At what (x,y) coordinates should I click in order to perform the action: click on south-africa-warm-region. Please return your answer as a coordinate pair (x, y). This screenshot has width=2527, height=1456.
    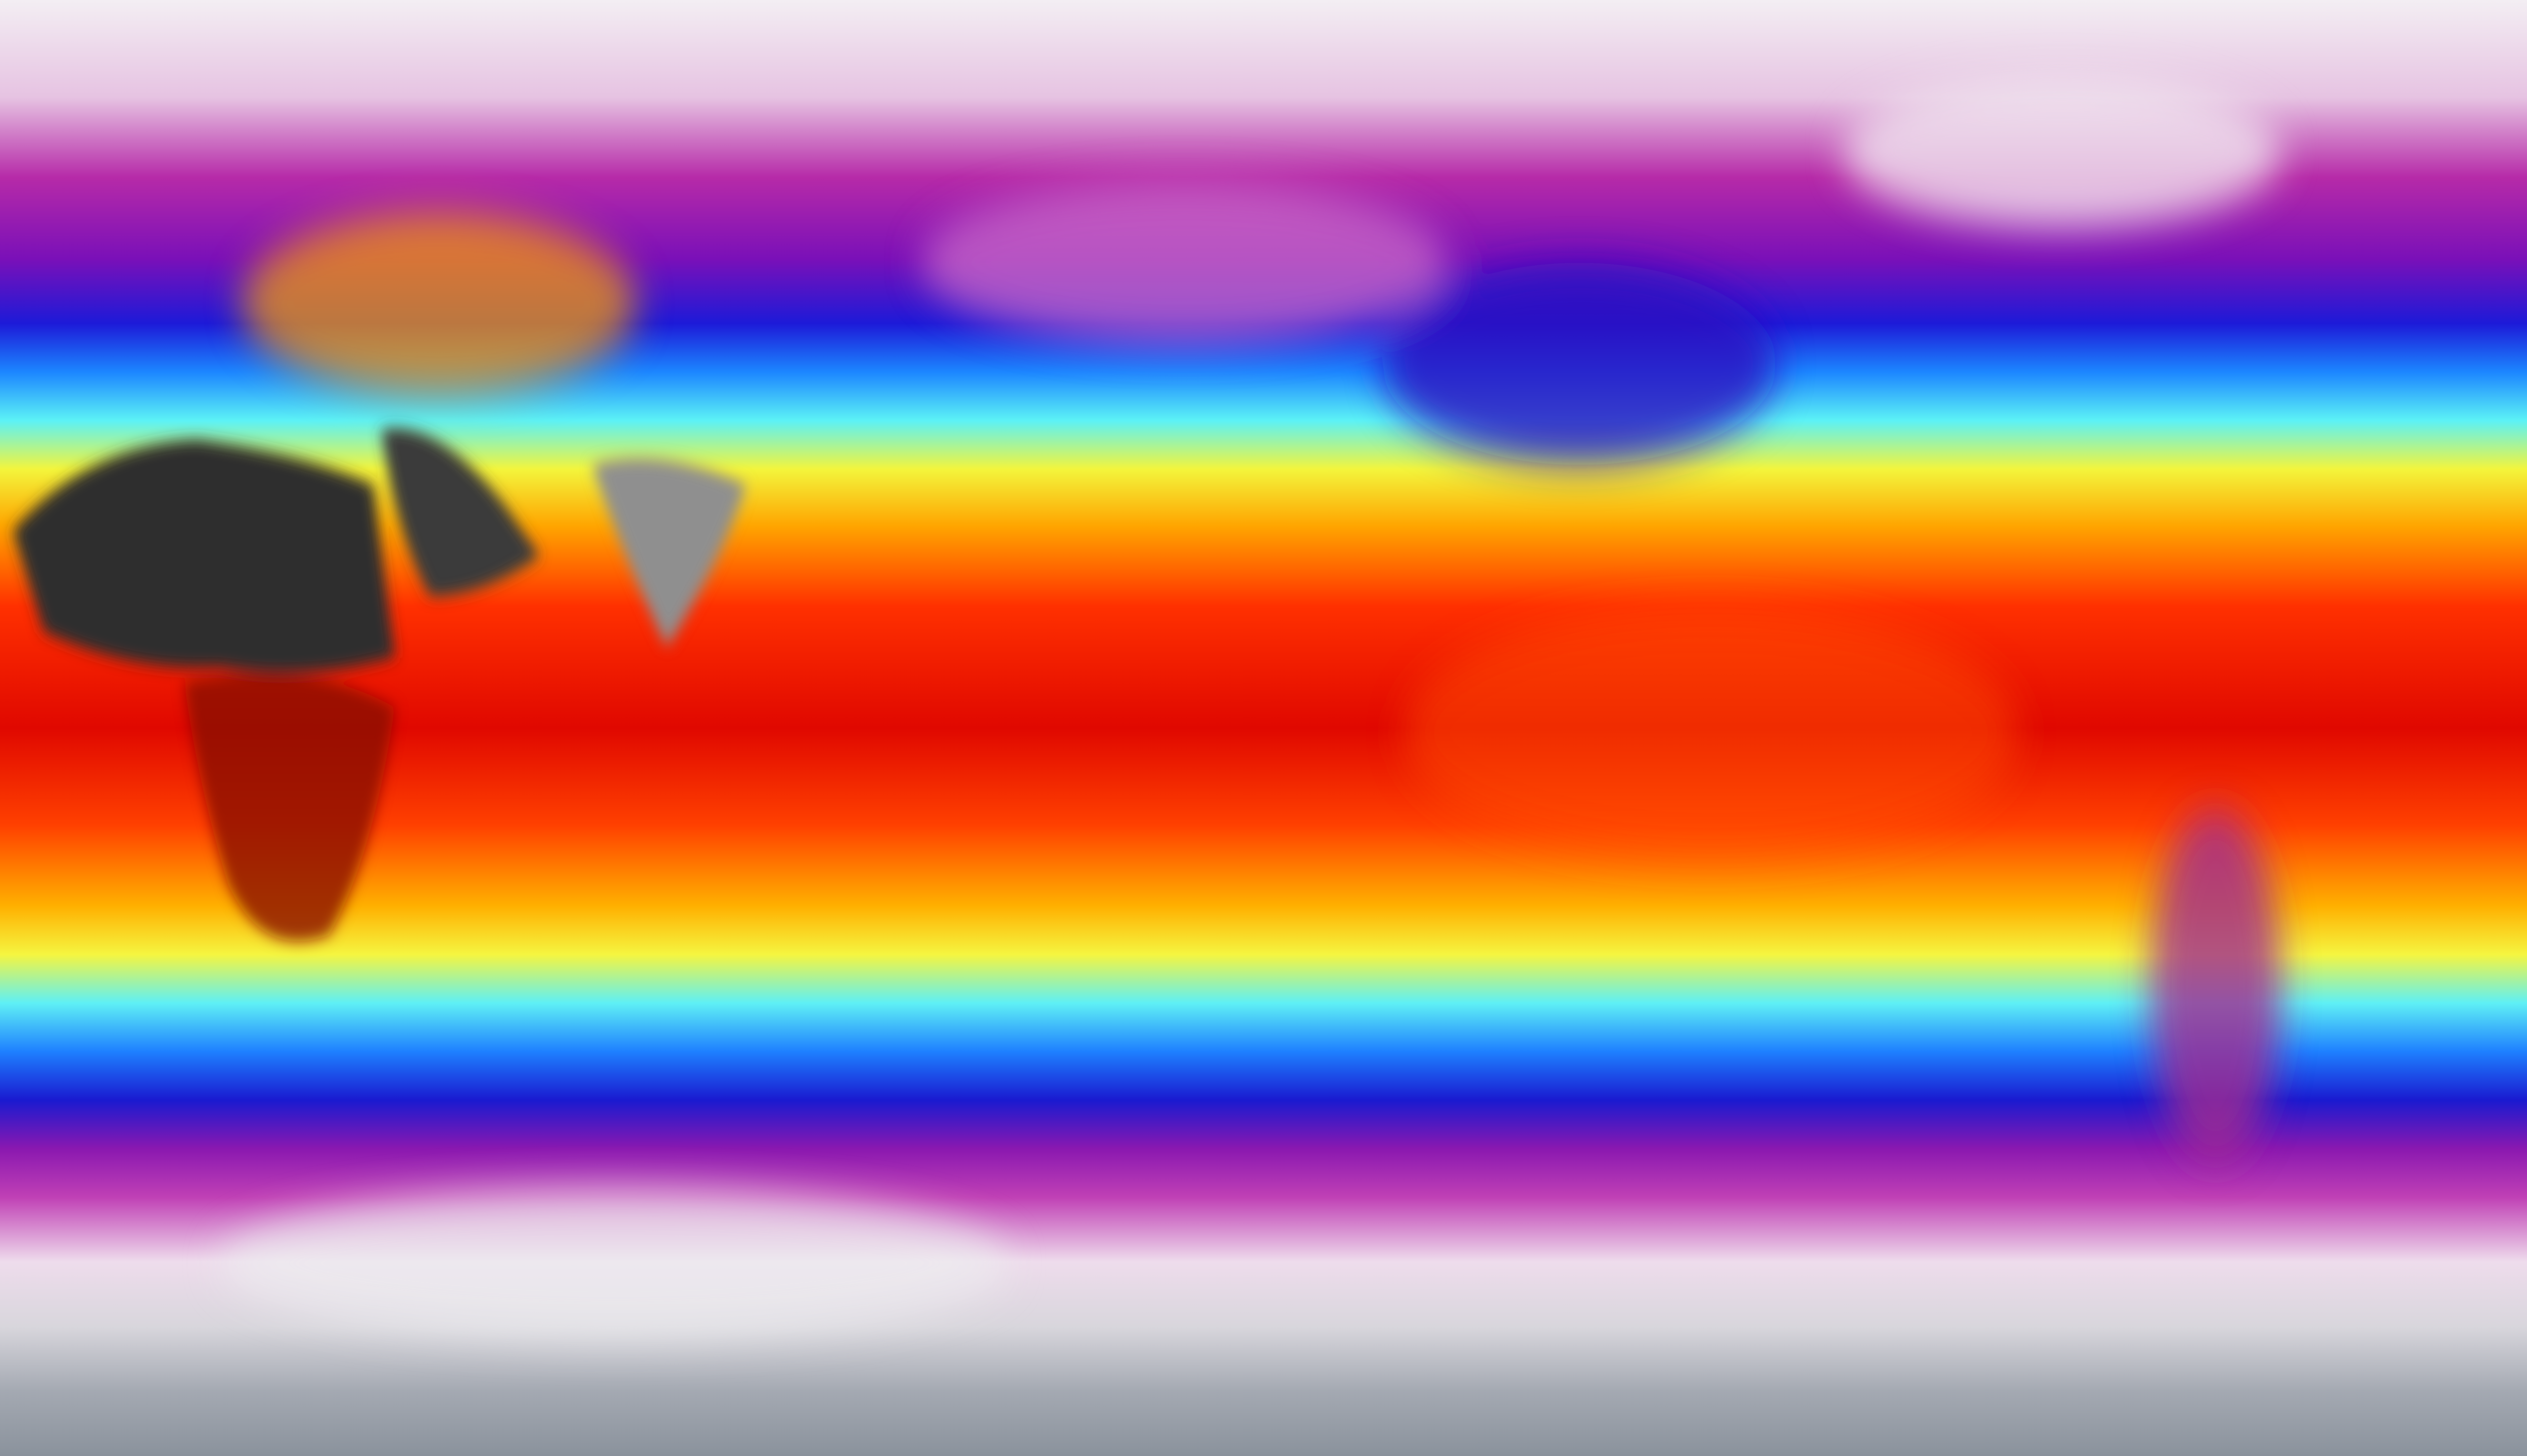
    Looking at the image, I should click on (289, 808).